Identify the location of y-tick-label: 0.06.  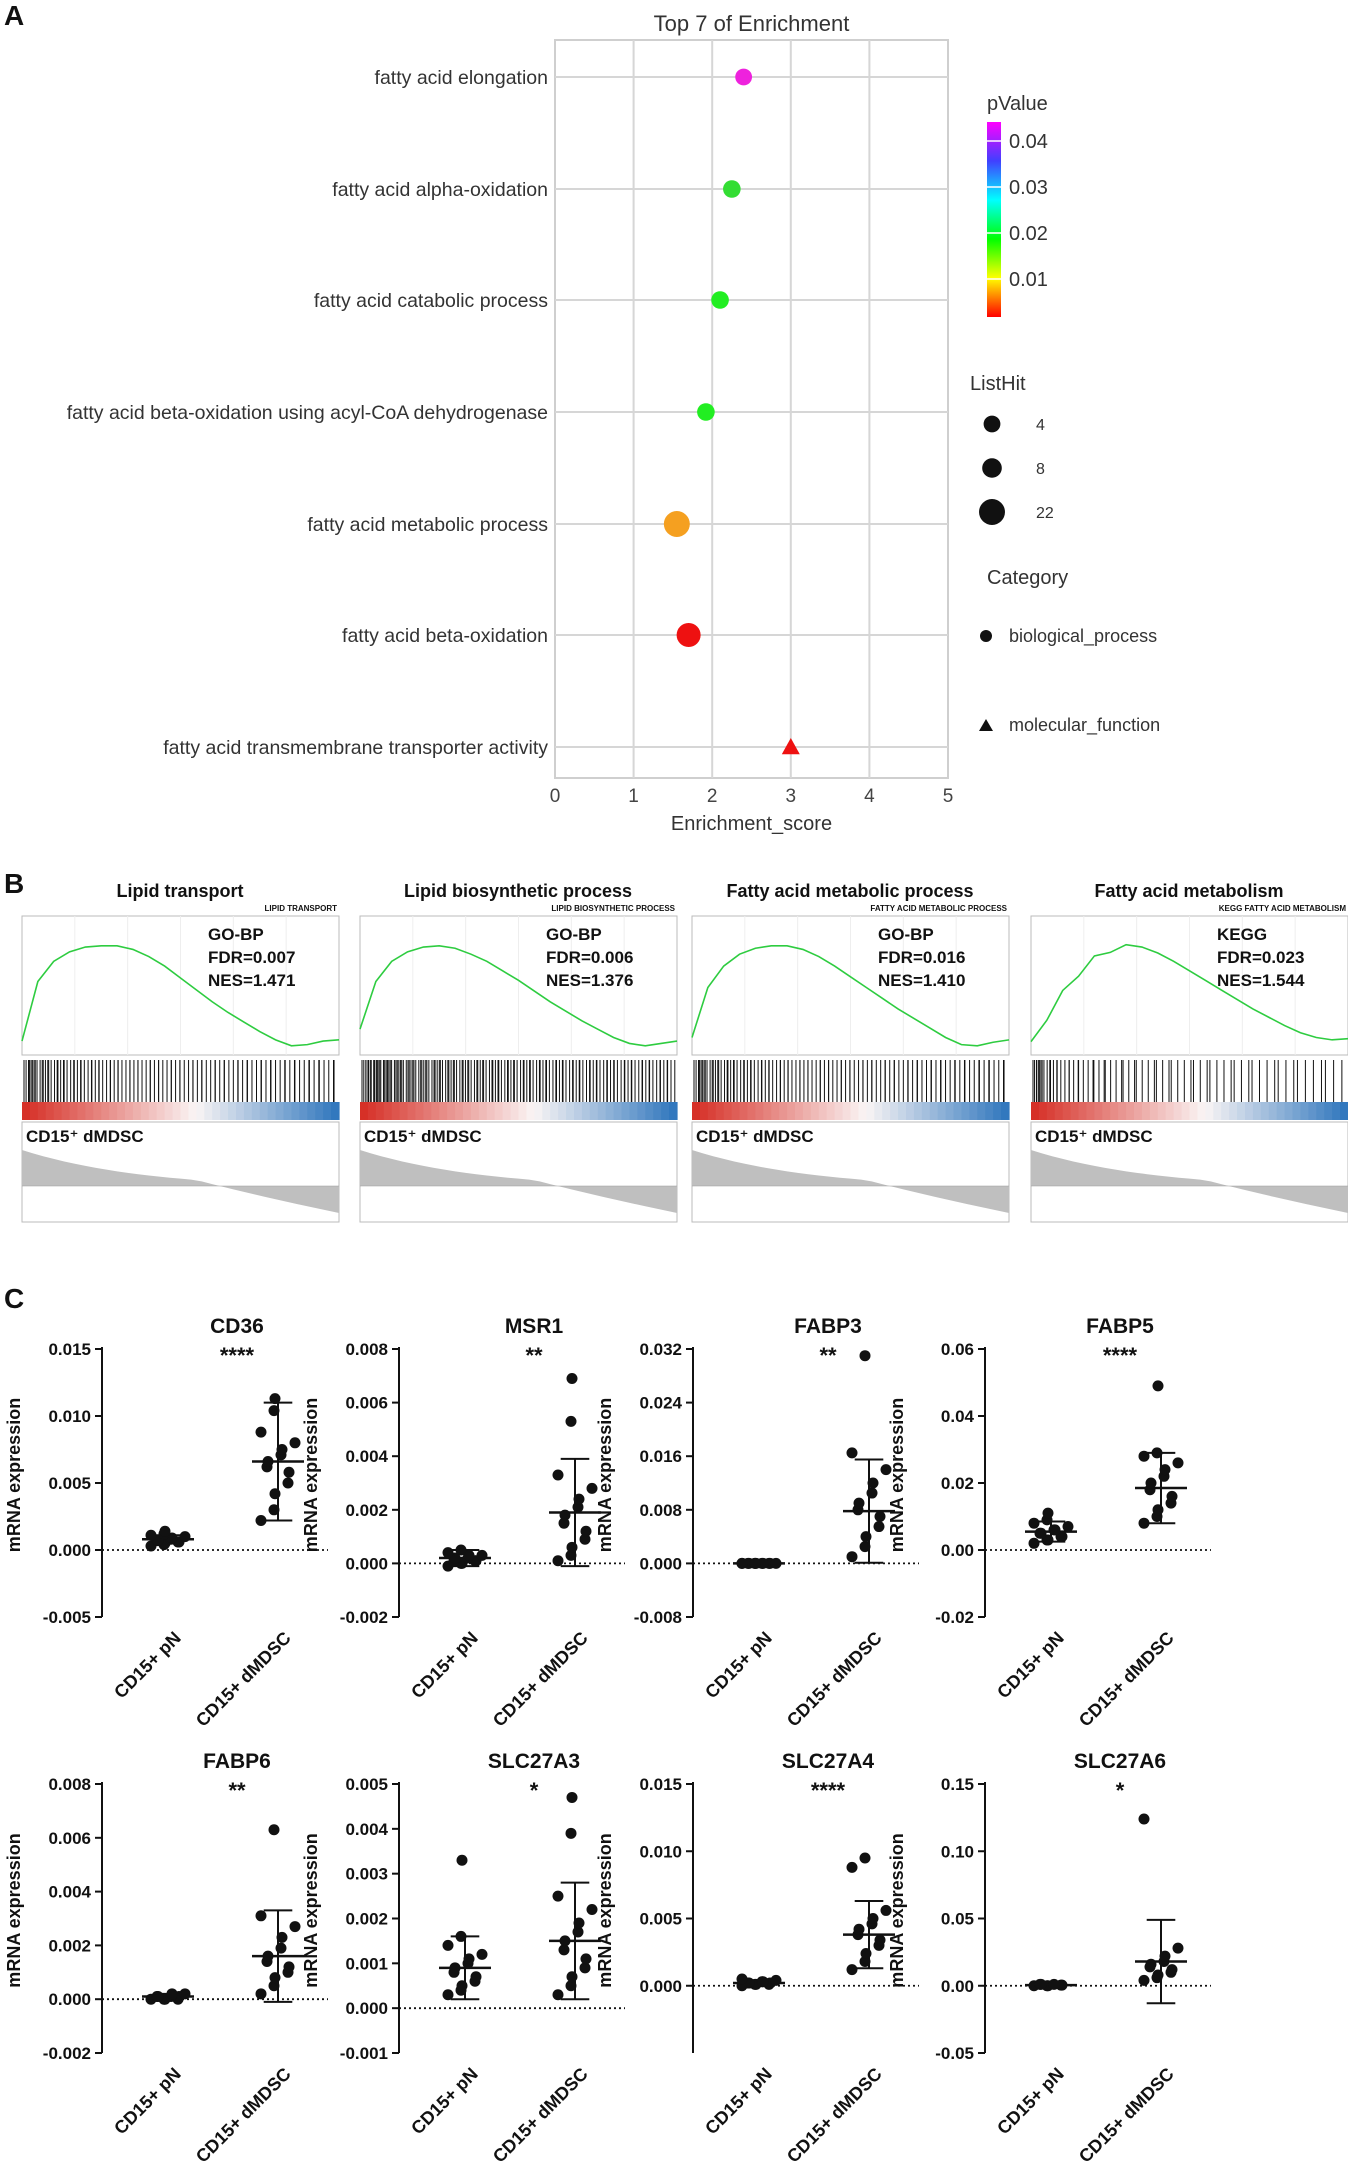
(957, 1349).